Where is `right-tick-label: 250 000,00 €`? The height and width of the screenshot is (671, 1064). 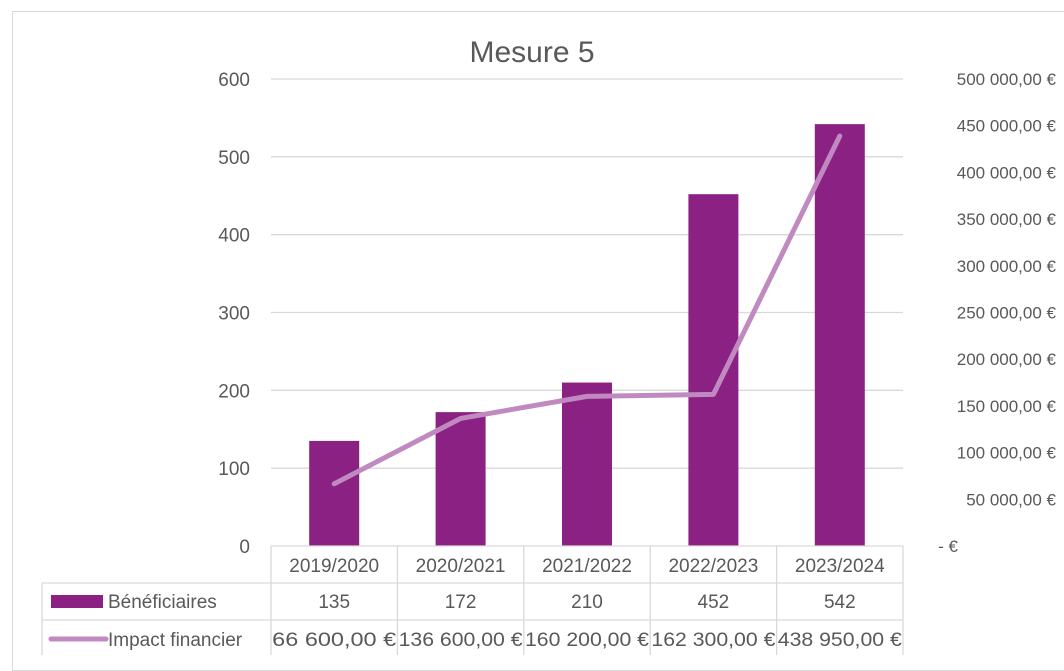 right-tick-label: 250 000,00 € is located at coordinates (1007, 313).